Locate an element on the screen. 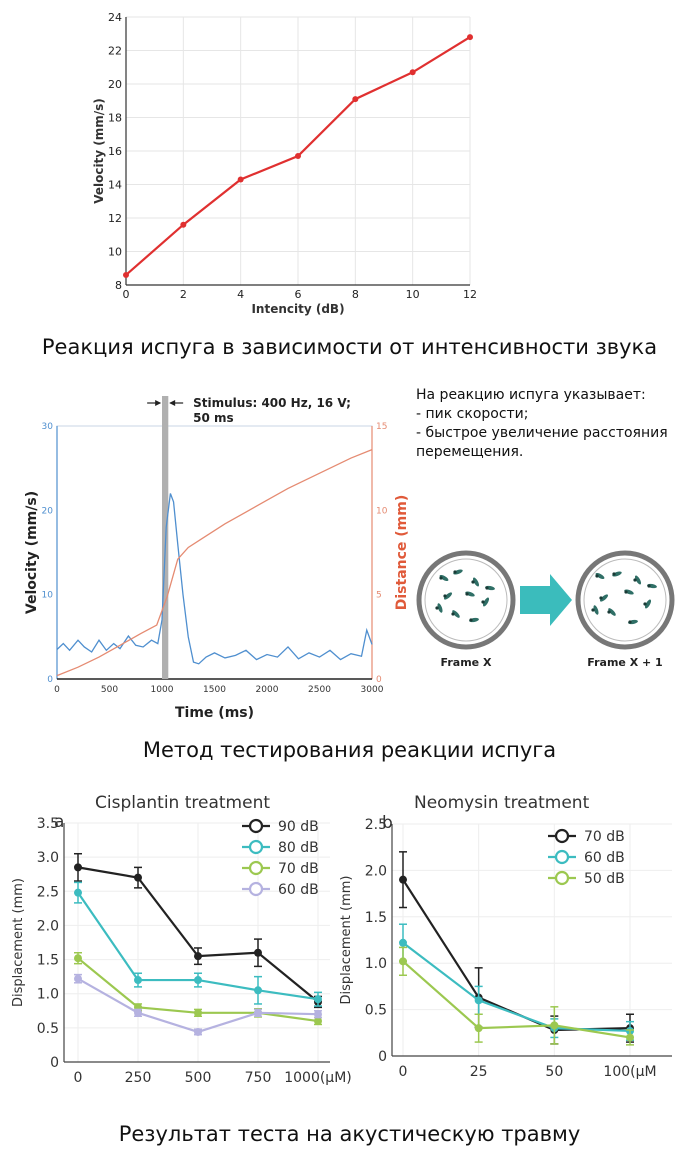  frame-label: Frame X is located at coordinates (466, 662).